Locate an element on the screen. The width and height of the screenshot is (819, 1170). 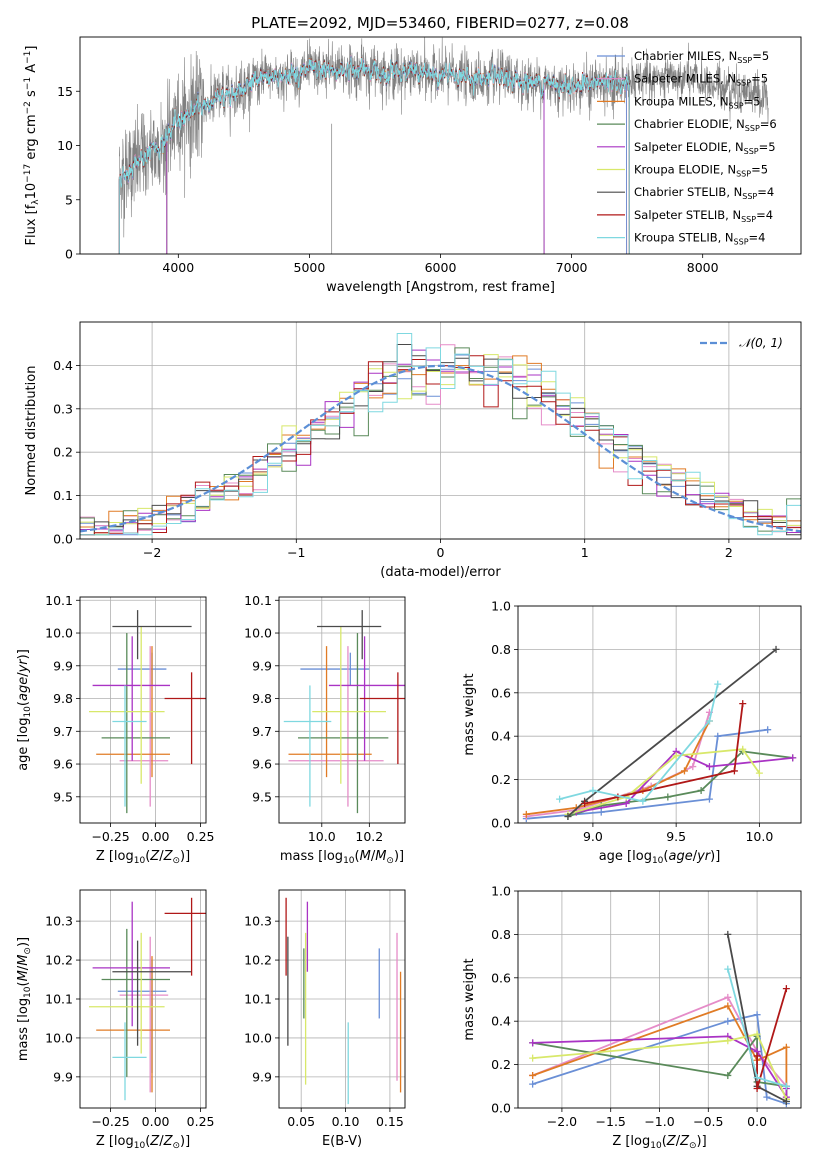
y-tick-label: 10.2 is located at coordinates (258, 960).